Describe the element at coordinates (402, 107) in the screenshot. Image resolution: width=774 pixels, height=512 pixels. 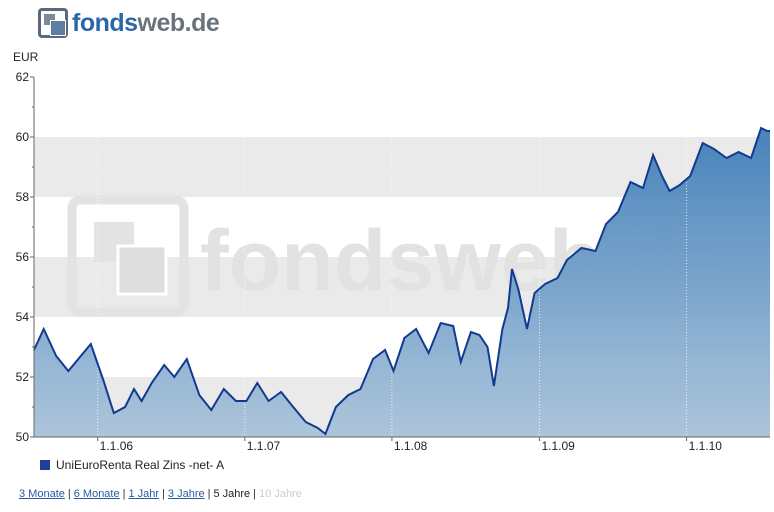
I see `grid-band` at that location.